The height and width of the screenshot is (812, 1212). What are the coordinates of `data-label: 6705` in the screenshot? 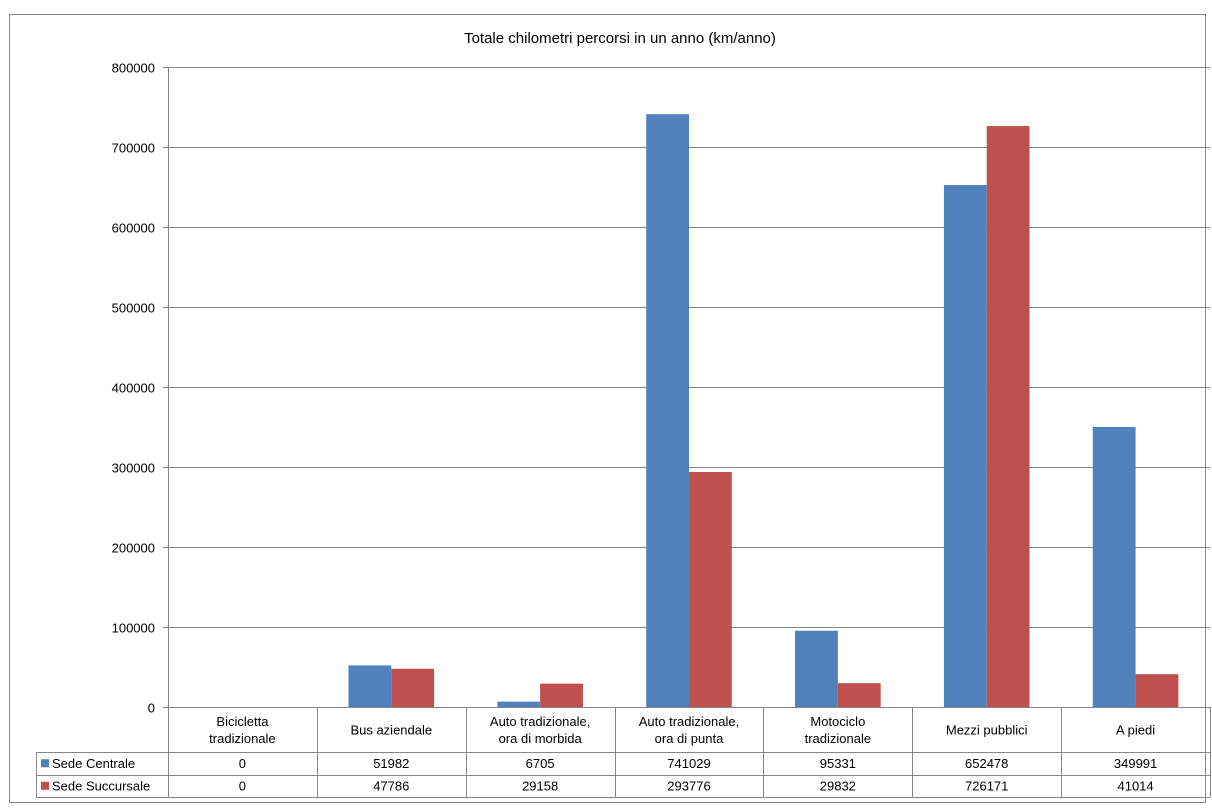 It's located at (540, 763).